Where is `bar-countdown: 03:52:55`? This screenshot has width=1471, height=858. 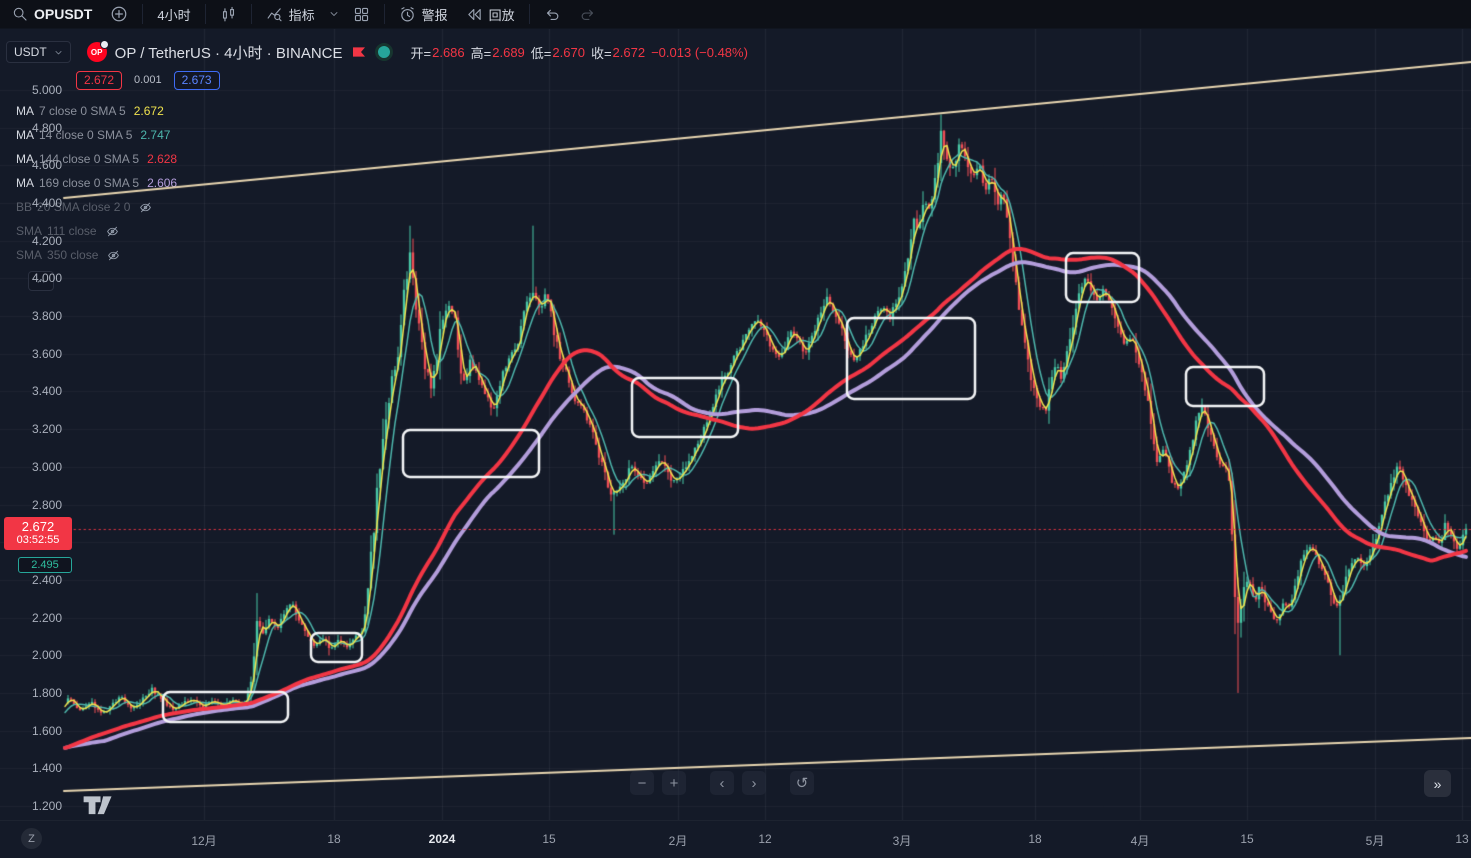
bar-countdown: 03:52:55 is located at coordinates (38, 540).